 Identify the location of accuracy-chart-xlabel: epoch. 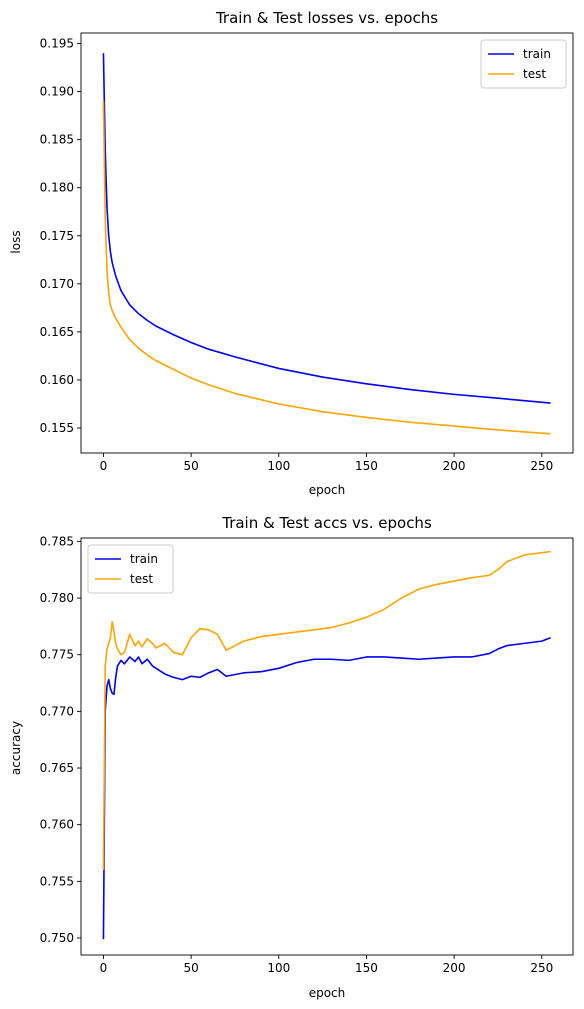
(327, 993).